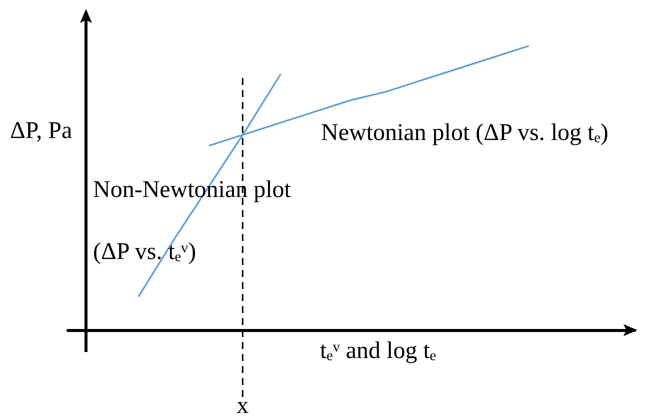 This screenshot has width=658, height=419. I want to click on y-axis-title: ΔP, Pa, so click(41, 131).